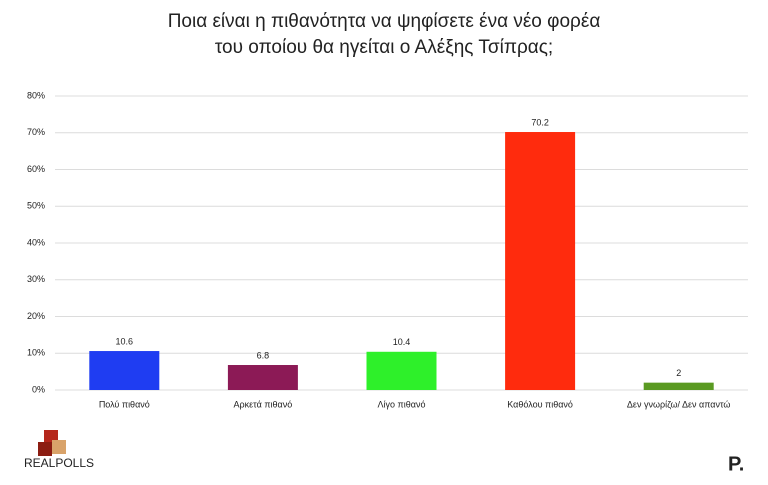  What do you see at coordinates (736, 464) in the screenshot?
I see `publisher-logo: P.` at bounding box center [736, 464].